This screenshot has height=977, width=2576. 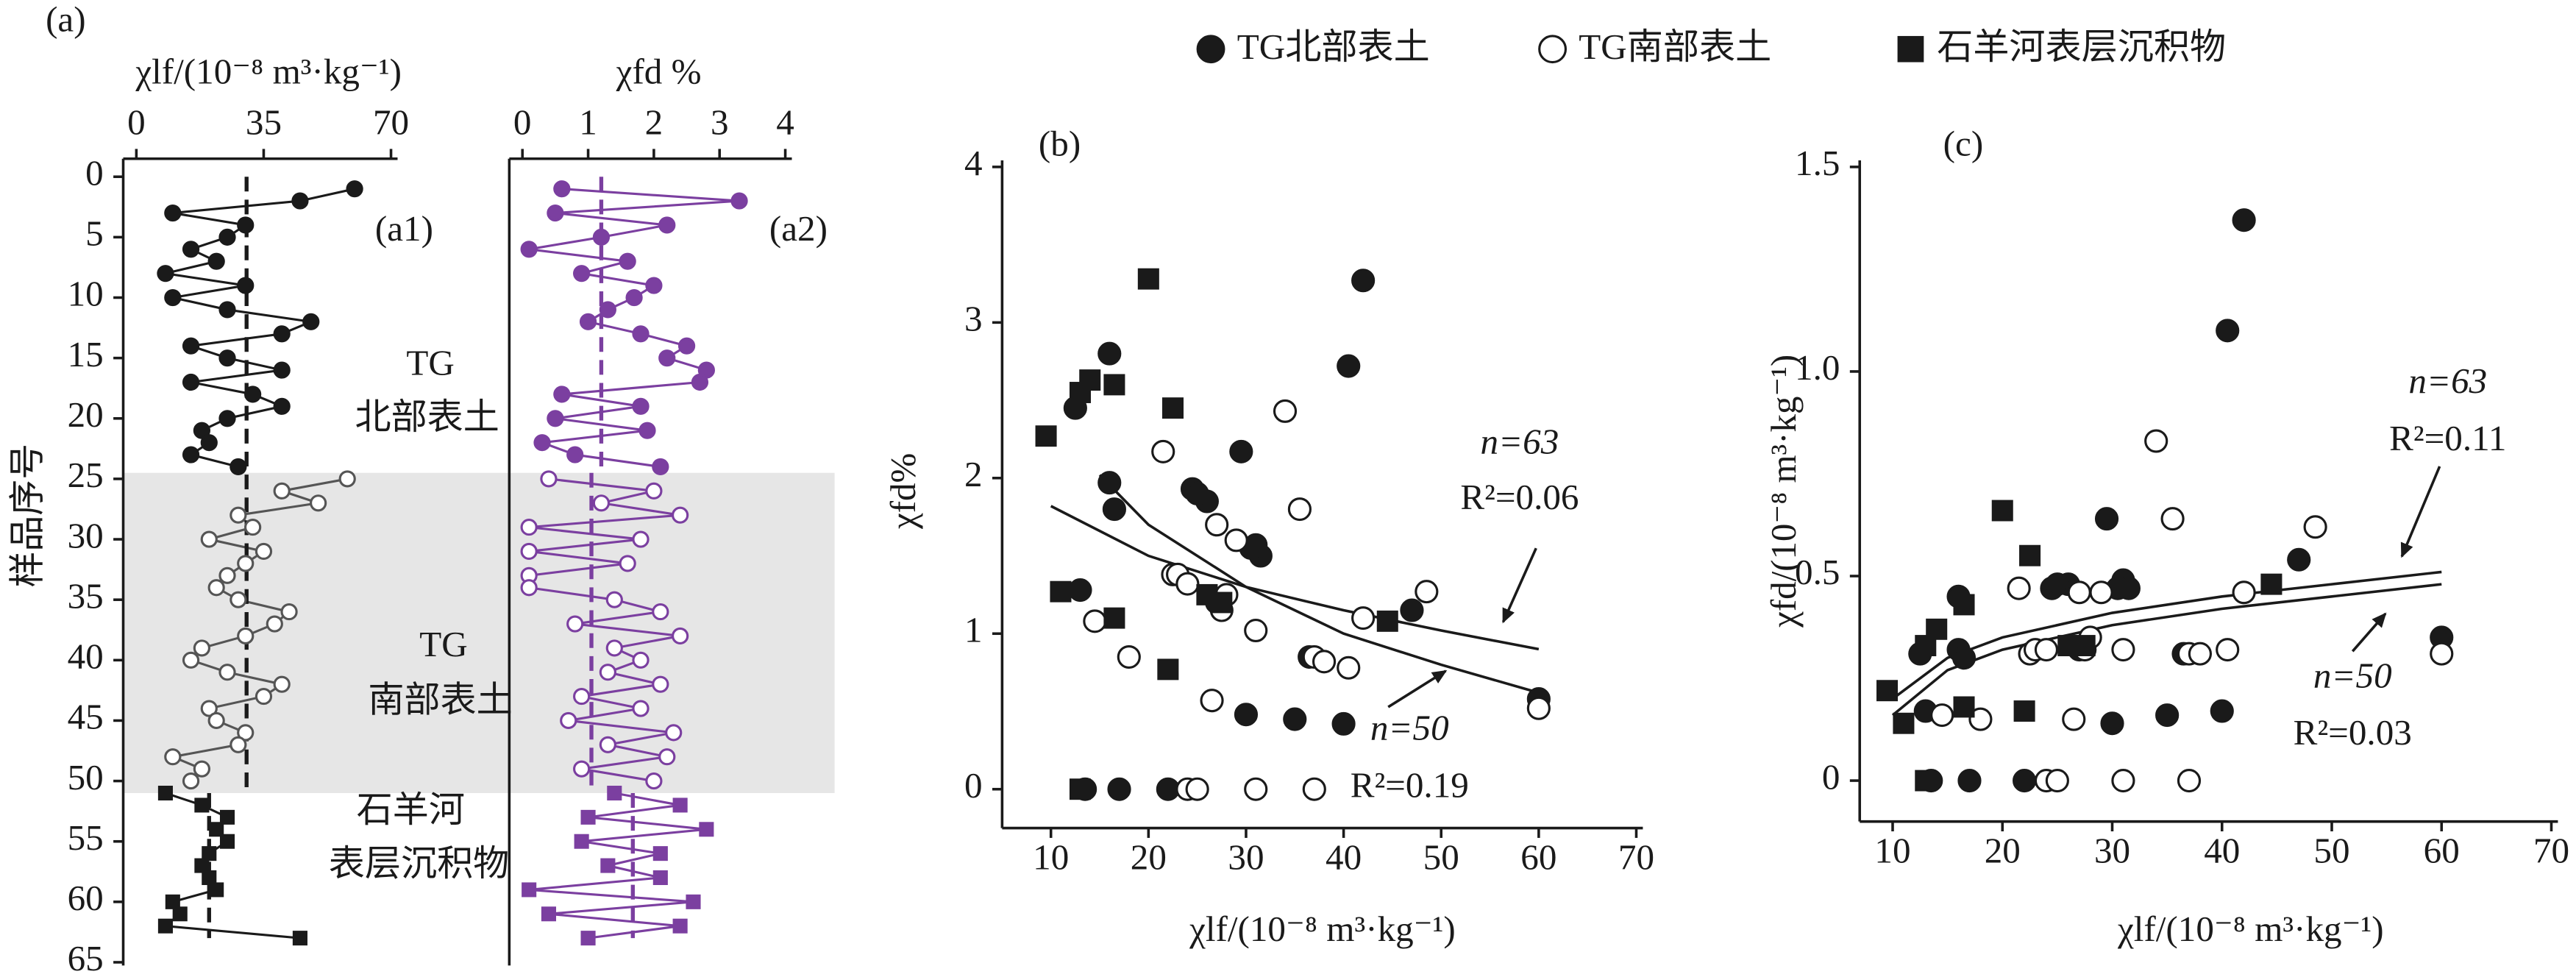 What do you see at coordinates (1783, 492) in the screenshot?
I see `y-axis-label: χfd/(10⁻⁸ m³·kg⁻¹)` at bounding box center [1783, 492].